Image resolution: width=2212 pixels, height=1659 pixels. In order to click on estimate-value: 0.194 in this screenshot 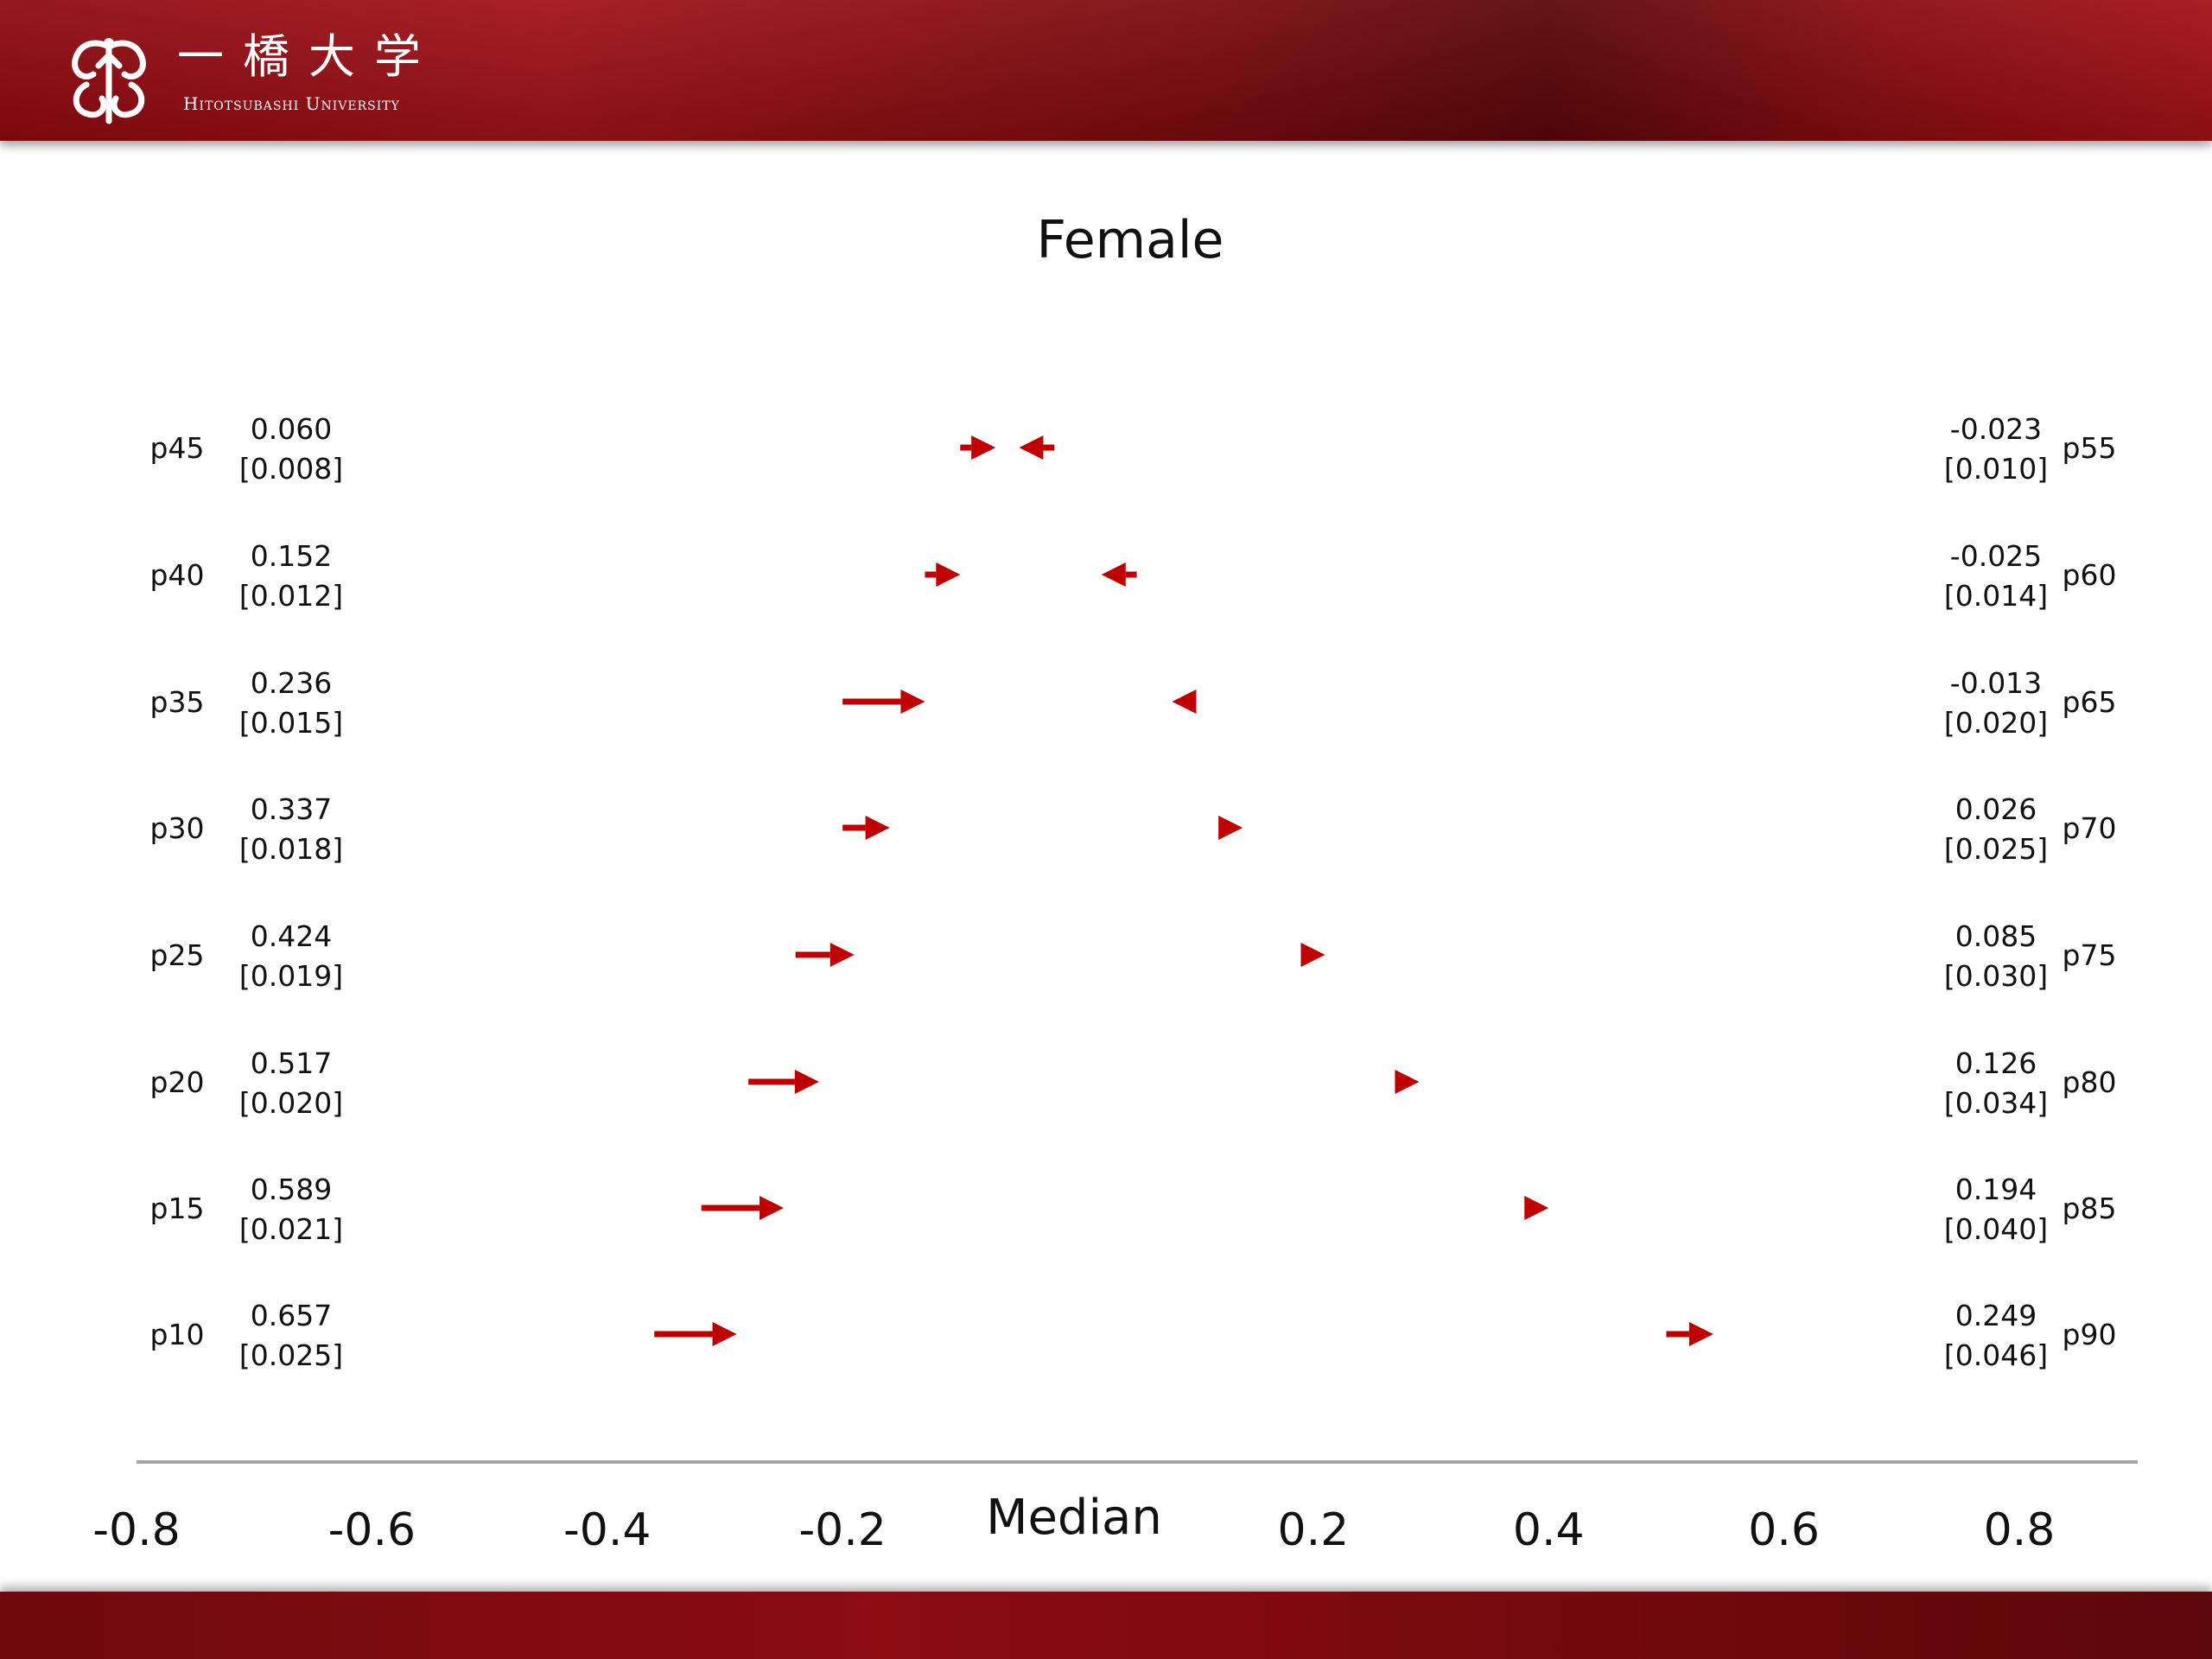, I will do `click(1996, 1189)`.